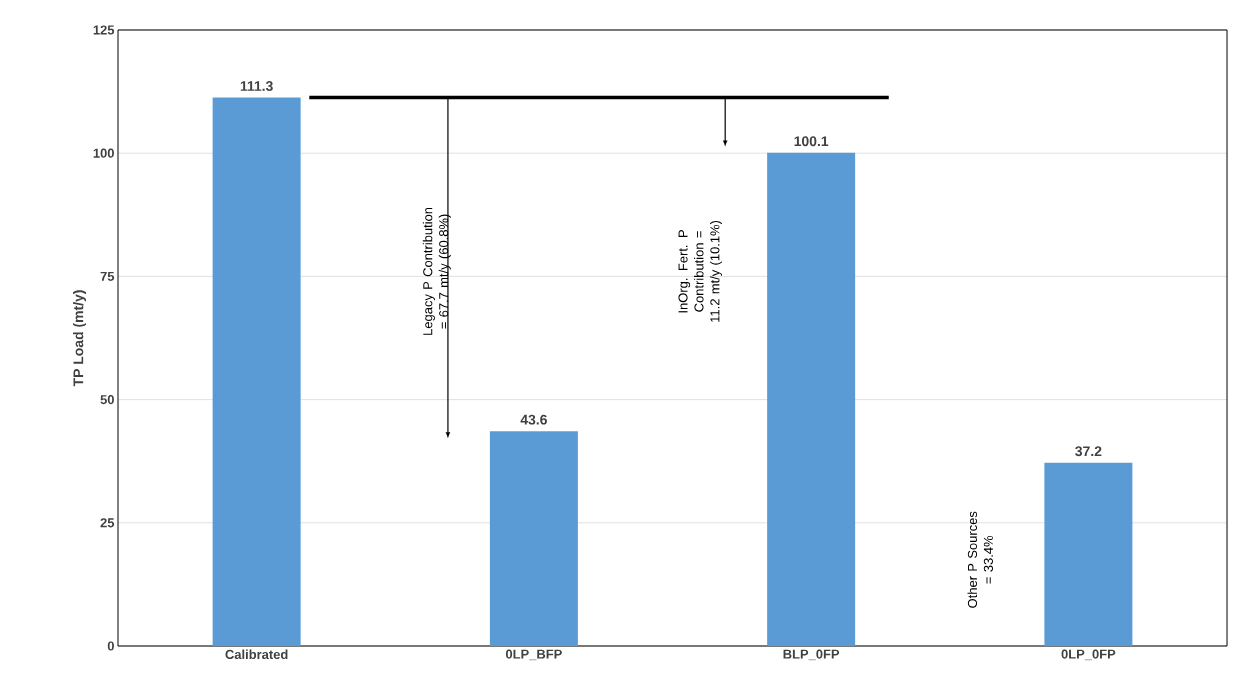 Image resolution: width=1242 pixels, height=700 pixels. What do you see at coordinates (107, 400) in the screenshot?
I see `y-tick-label: 50` at bounding box center [107, 400].